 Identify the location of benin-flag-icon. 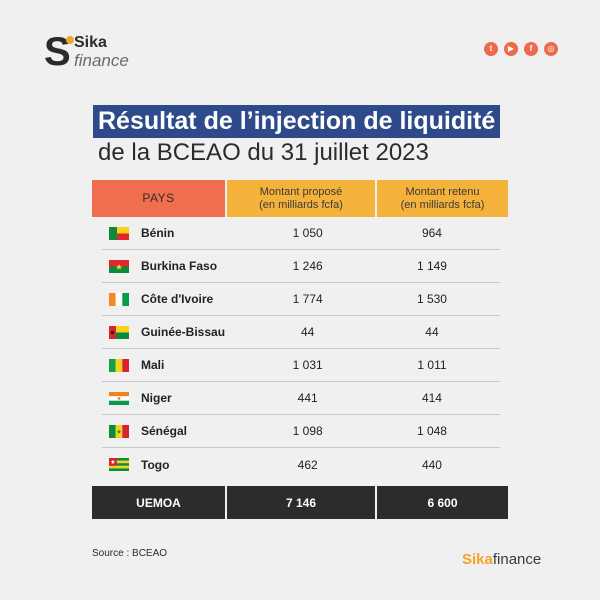
(119, 233).